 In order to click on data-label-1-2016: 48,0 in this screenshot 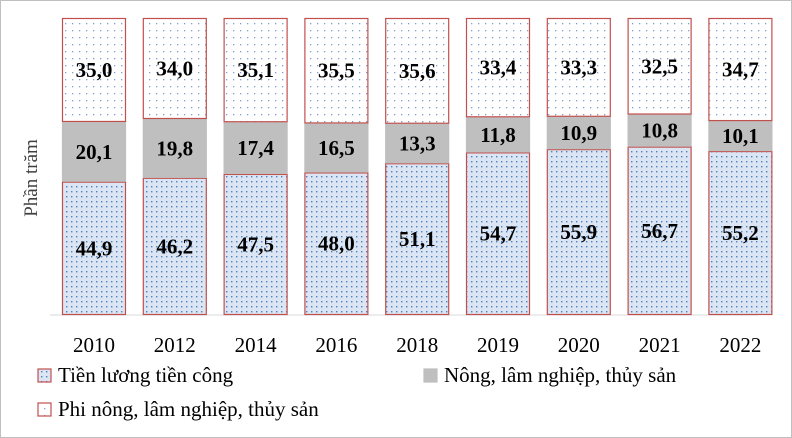, I will do `click(336, 244)`.